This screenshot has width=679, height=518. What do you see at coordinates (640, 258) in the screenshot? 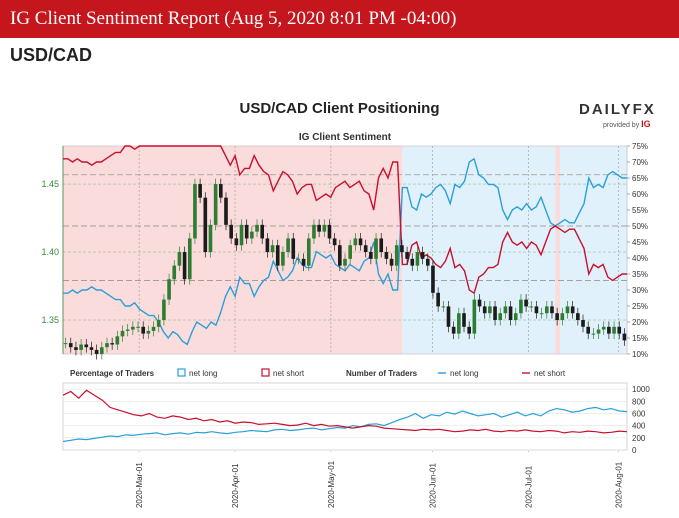
I see `pct-tick-label: 40%` at bounding box center [640, 258].